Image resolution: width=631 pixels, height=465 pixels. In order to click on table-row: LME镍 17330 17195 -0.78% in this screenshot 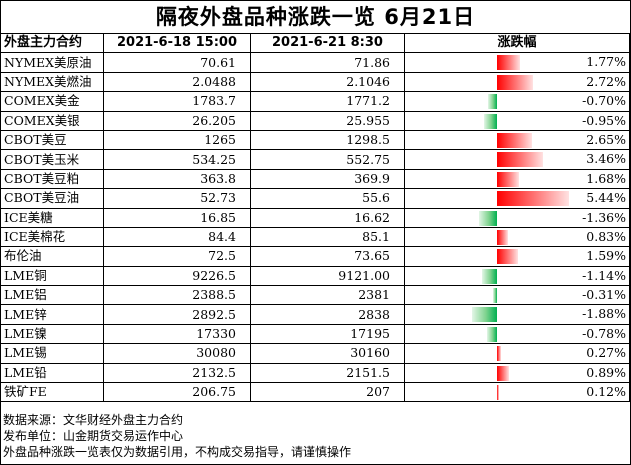, I will do `click(315, 334)`.